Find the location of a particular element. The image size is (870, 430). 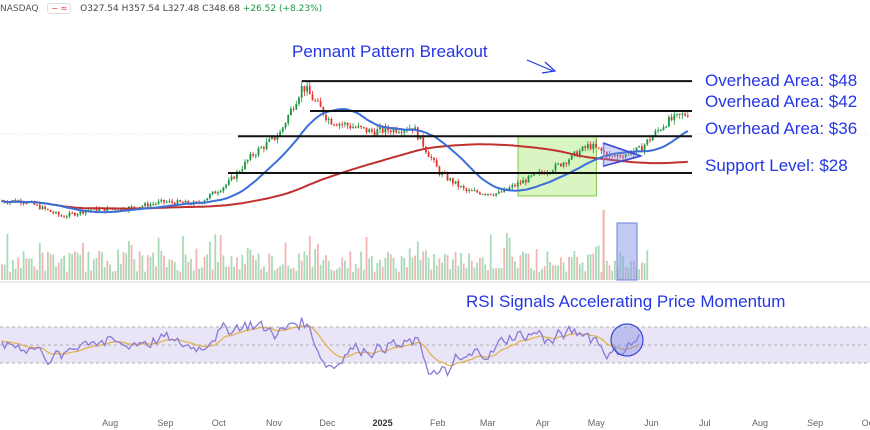

rsi-annotation: RSI Signals Accelerating Price Momentum is located at coordinates (626, 301).